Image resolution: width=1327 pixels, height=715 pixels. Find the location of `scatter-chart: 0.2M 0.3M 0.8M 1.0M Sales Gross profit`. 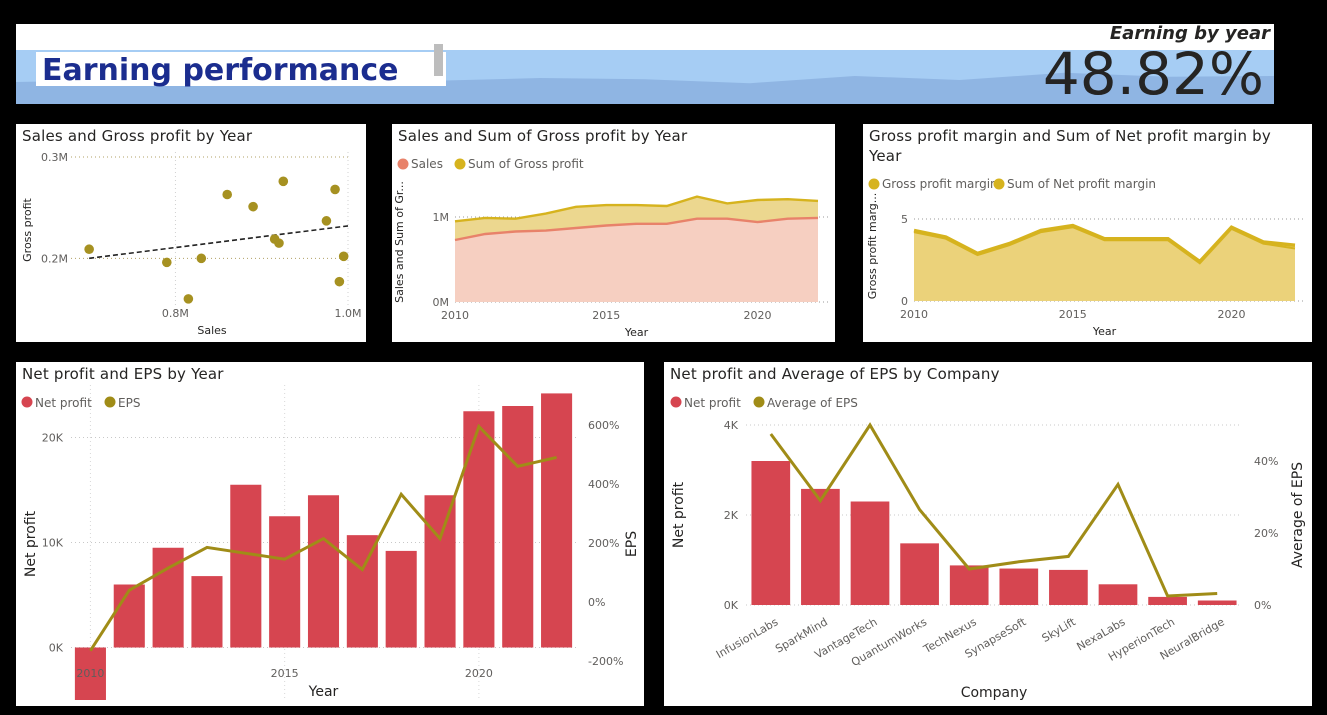

scatter-chart: 0.2M 0.3M 0.8M 1.0M Sales Gross profit is located at coordinates (191, 233).